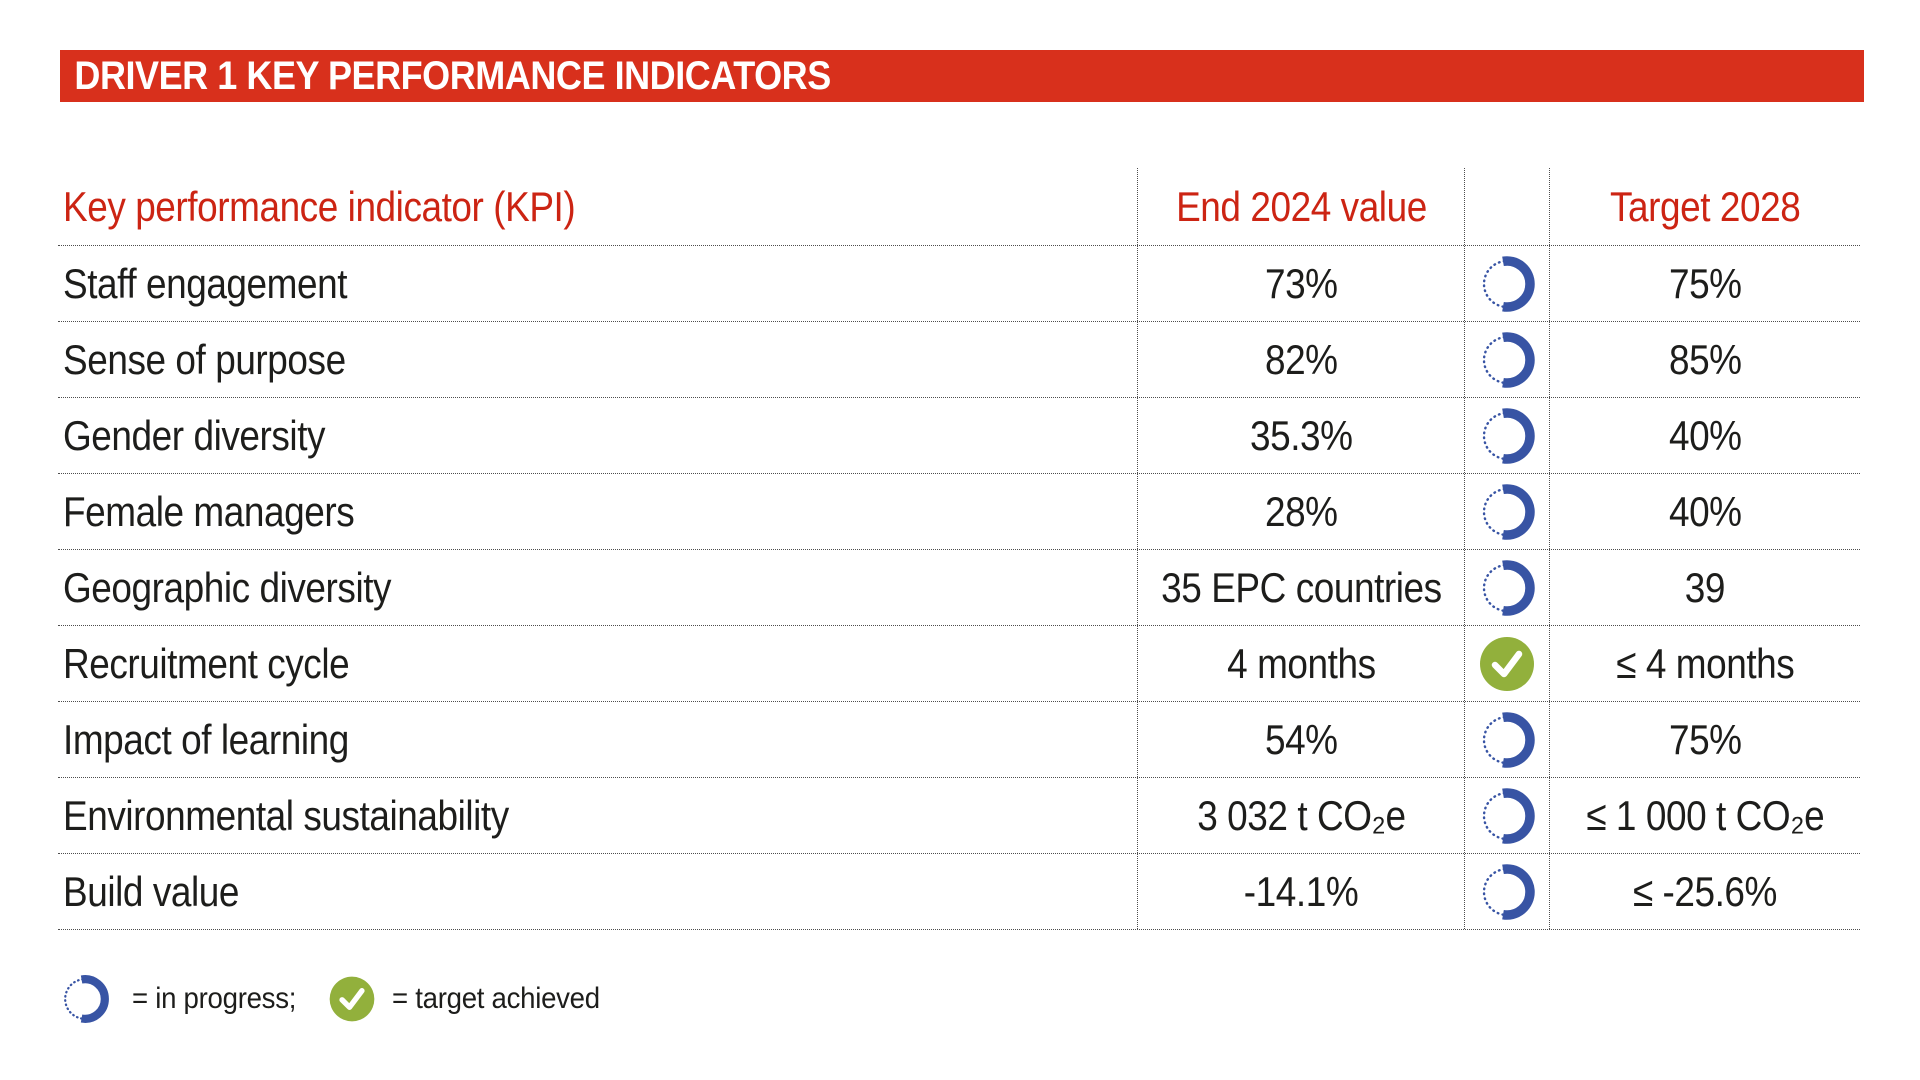 The image size is (1920, 1080). What do you see at coordinates (1506, 206) in the screenshot?
I see `header-status-column` at bounding box center [1506, 206].